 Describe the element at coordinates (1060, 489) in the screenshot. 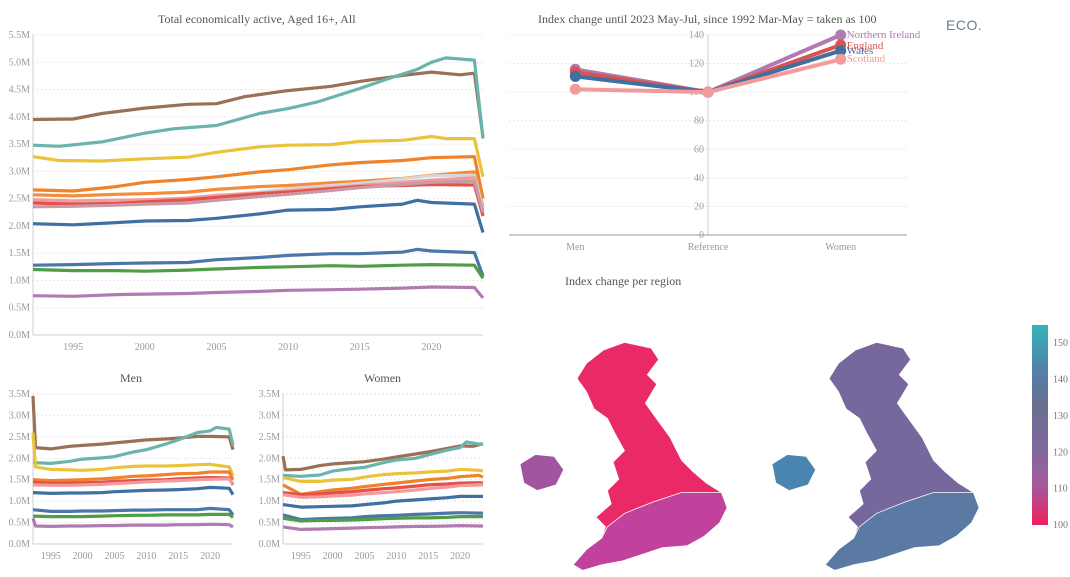

I see `colorbar-tick-label: 110` at that location.